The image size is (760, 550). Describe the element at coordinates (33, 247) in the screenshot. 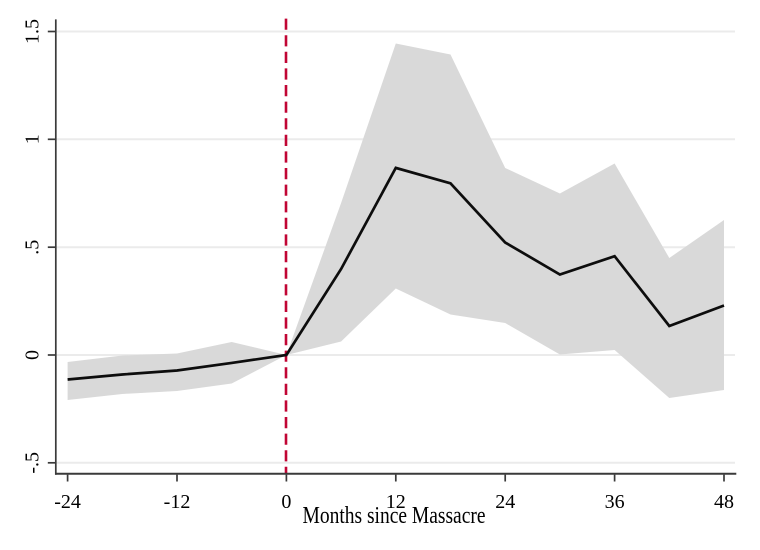

I see `svg-text: .5` at that location.